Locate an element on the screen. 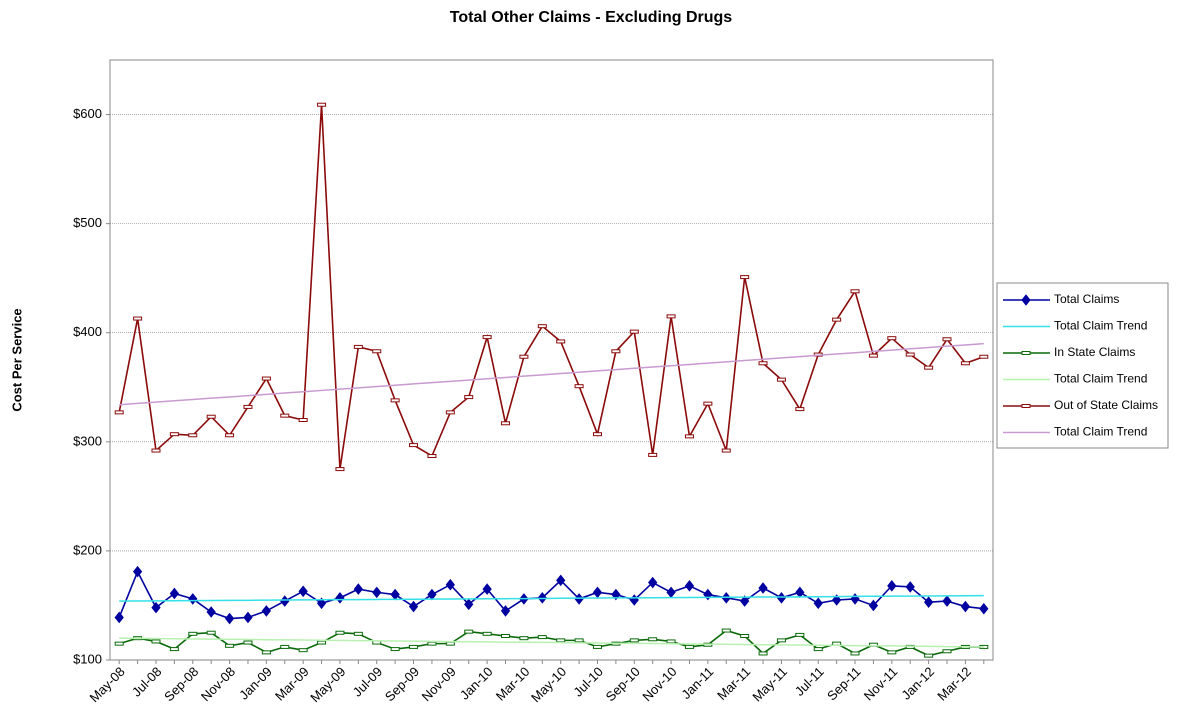 Image resolution: width=1182 pixels, height=715 pixels. x-tick-label: May-11 is located at coordinates (769, 684).